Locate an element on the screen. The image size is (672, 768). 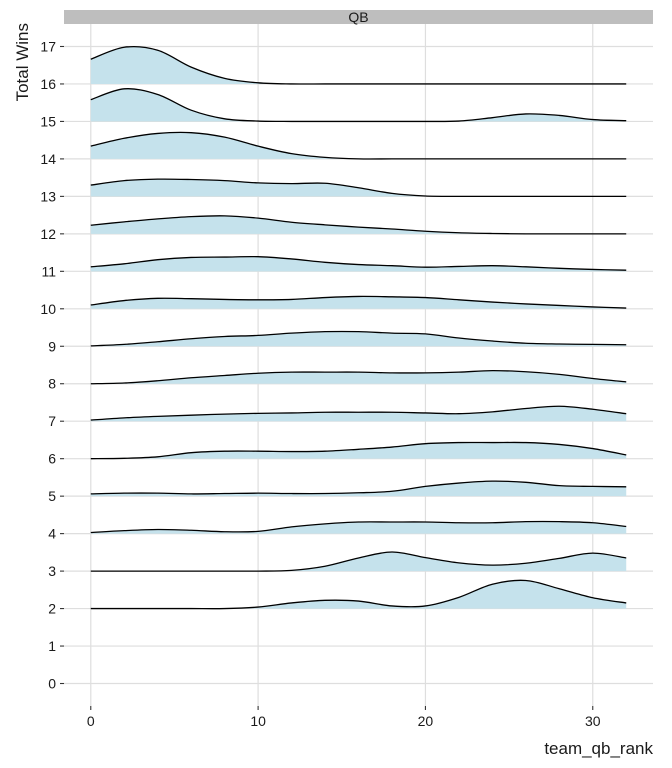
y-tick-label: 16 is located at coordinates (48, 84).